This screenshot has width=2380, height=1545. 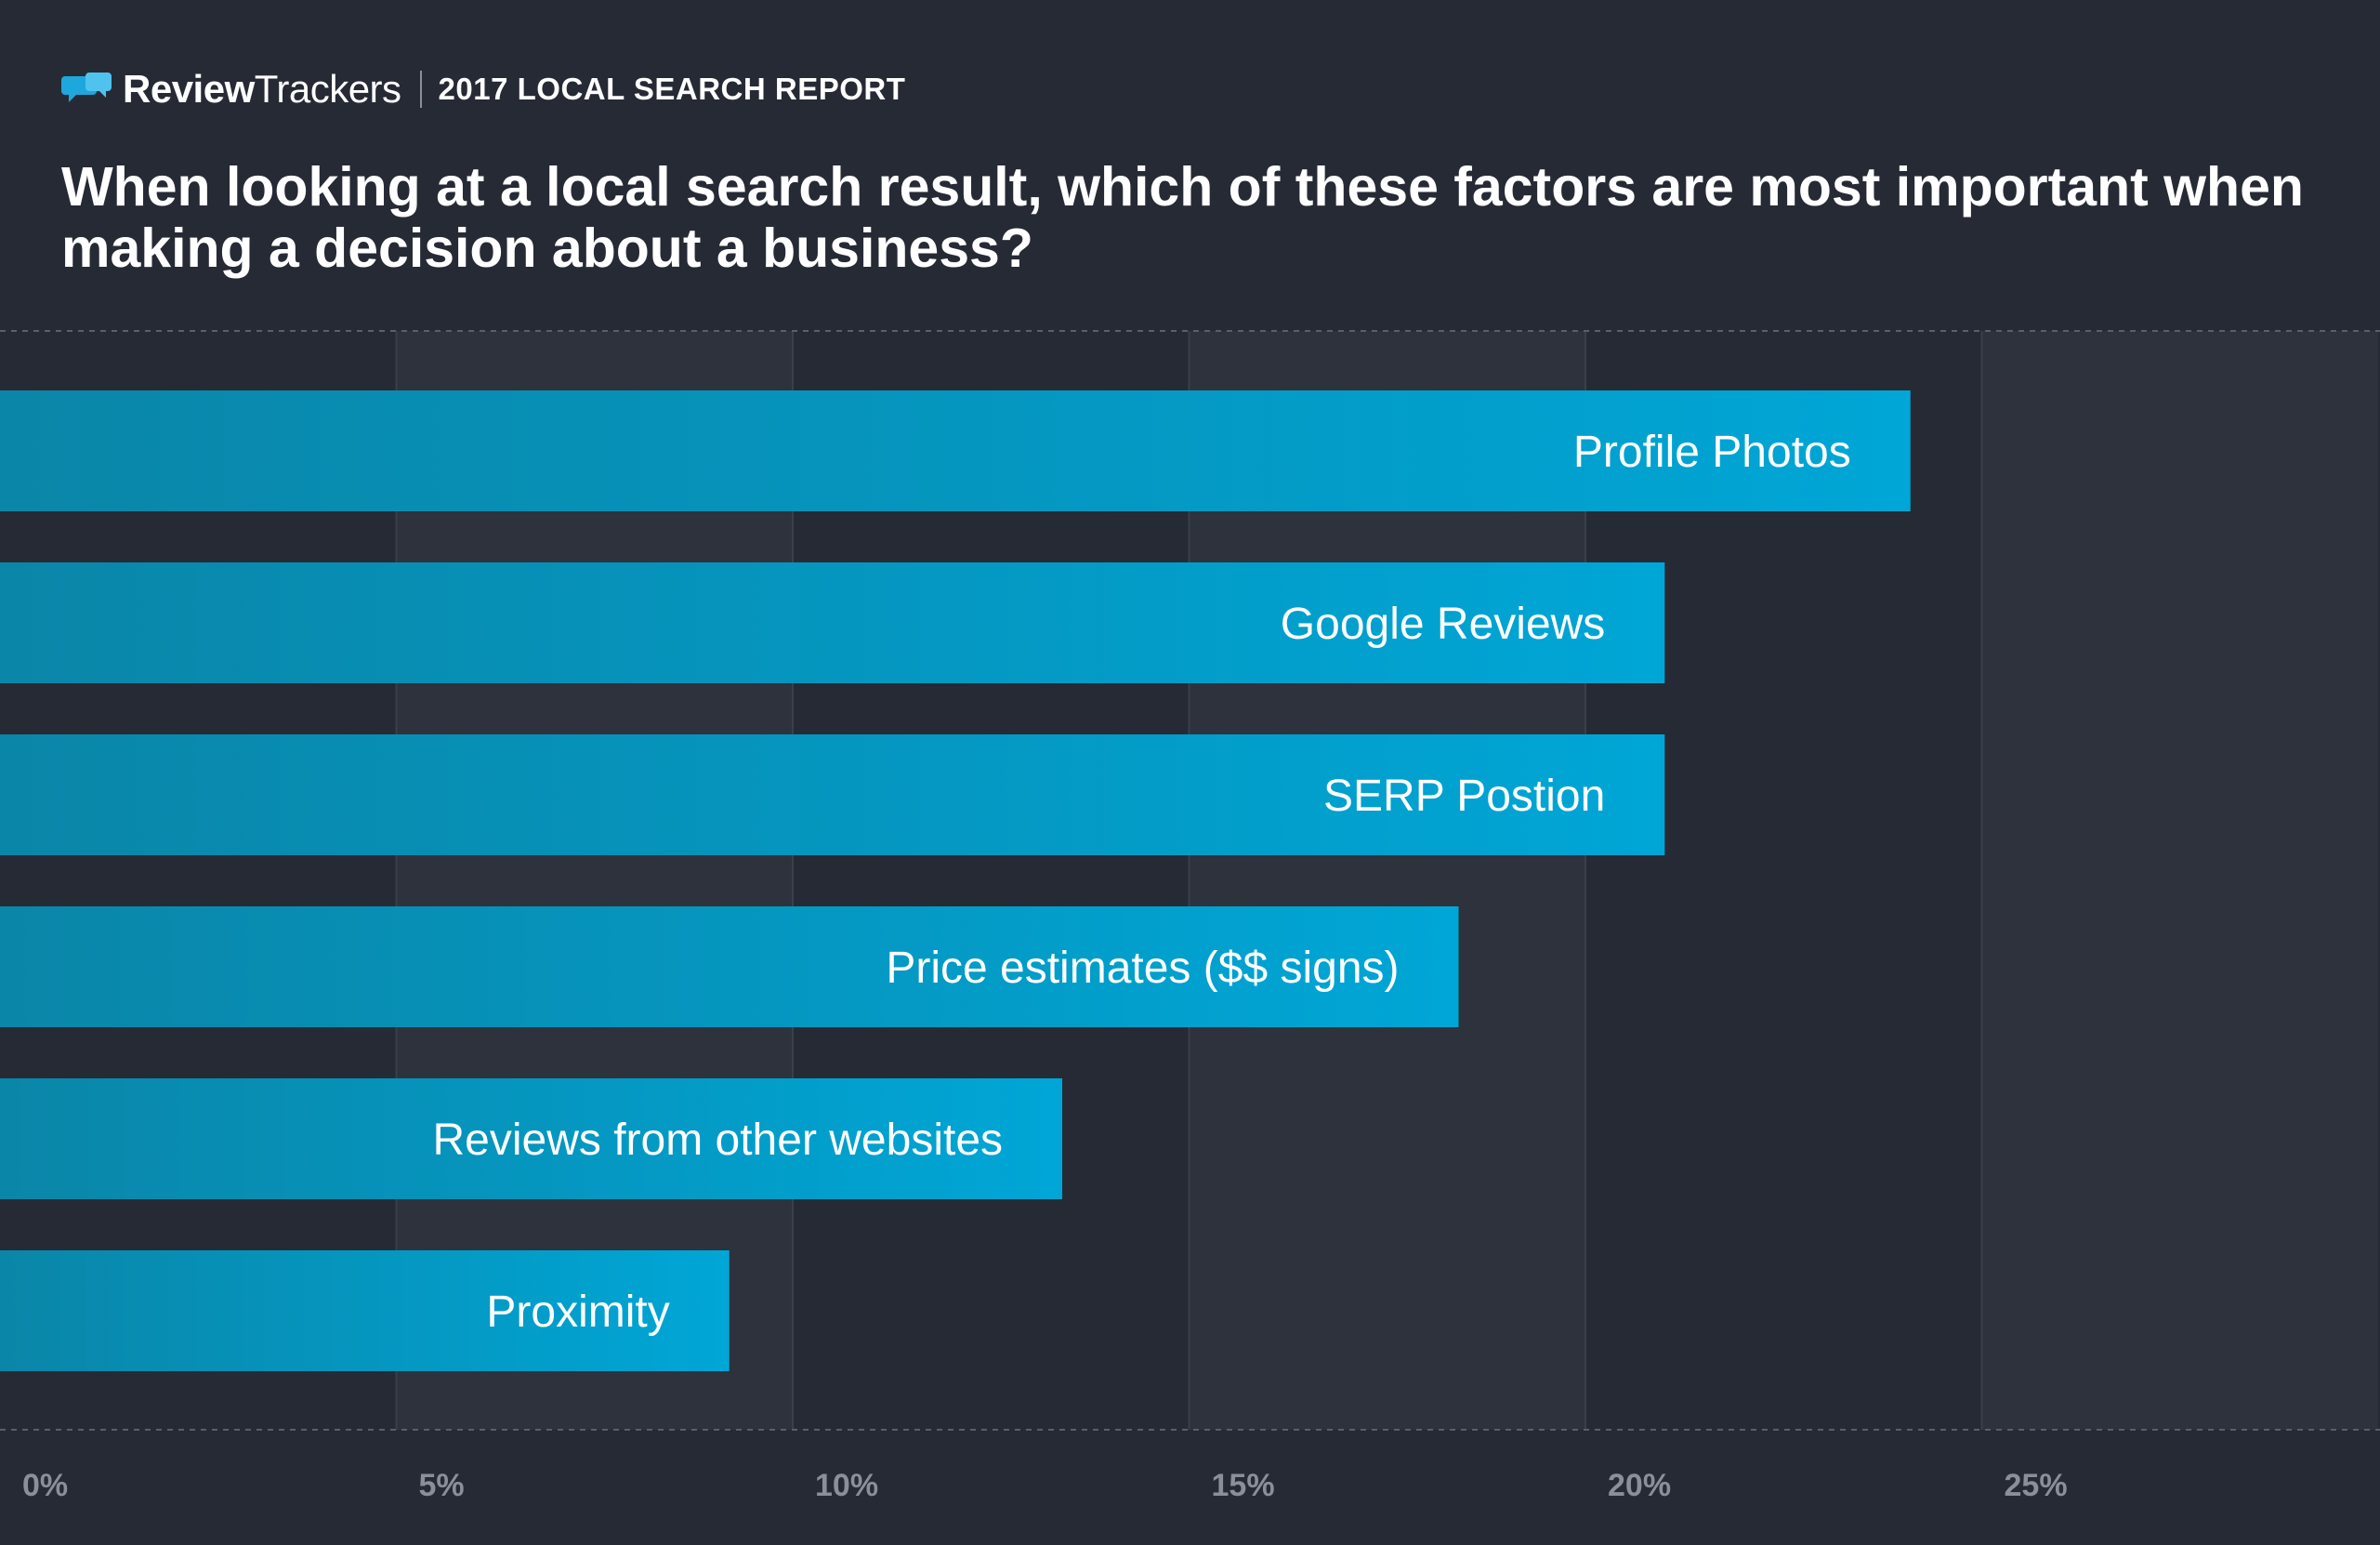 What do you see at coordinates (189, 89) in the screenshot?
I see `brand-name-part1: Review` at bounding box center [189, 89].